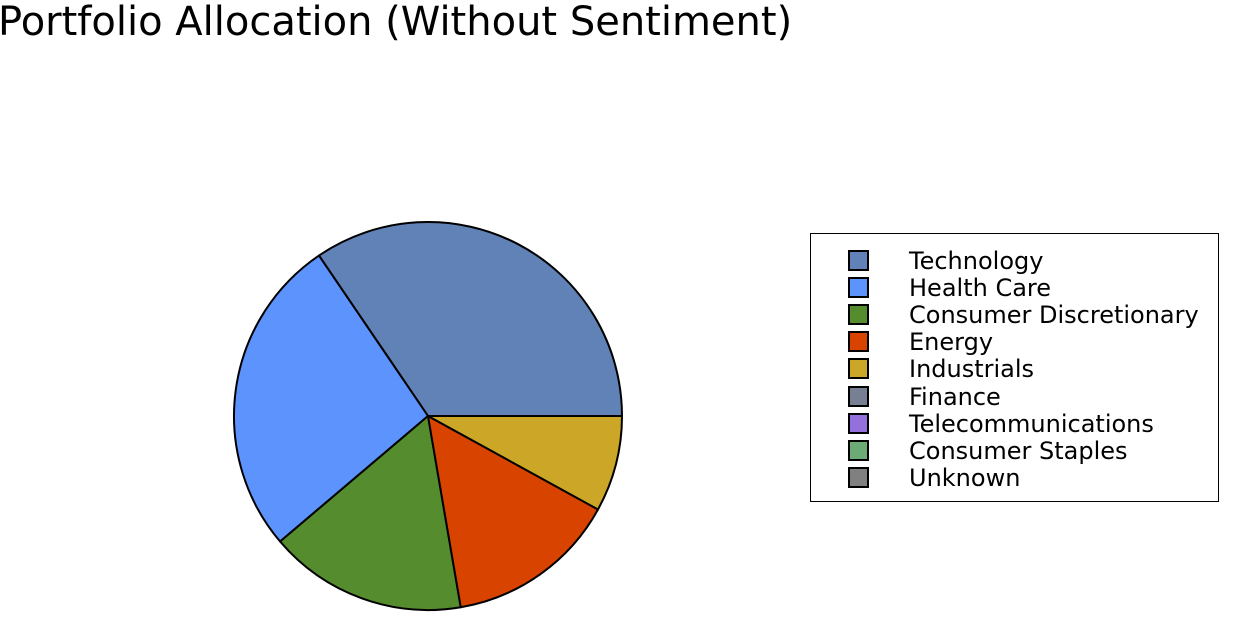  Describe the element at coordinates (980, 288) in the screenshot. I see `legend-label: Health Care` at that location.